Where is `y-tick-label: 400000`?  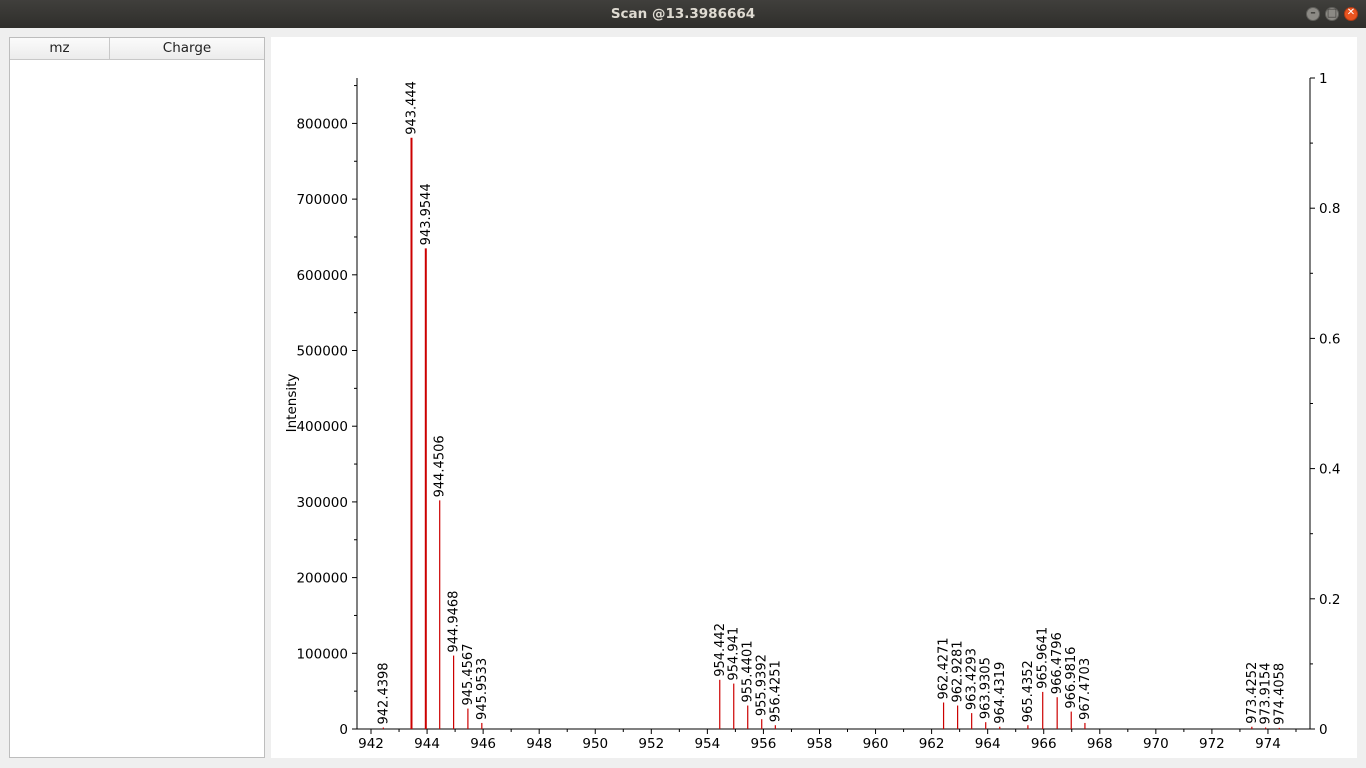
y-tick-label: 400000 is located at coordinates (322, 427).